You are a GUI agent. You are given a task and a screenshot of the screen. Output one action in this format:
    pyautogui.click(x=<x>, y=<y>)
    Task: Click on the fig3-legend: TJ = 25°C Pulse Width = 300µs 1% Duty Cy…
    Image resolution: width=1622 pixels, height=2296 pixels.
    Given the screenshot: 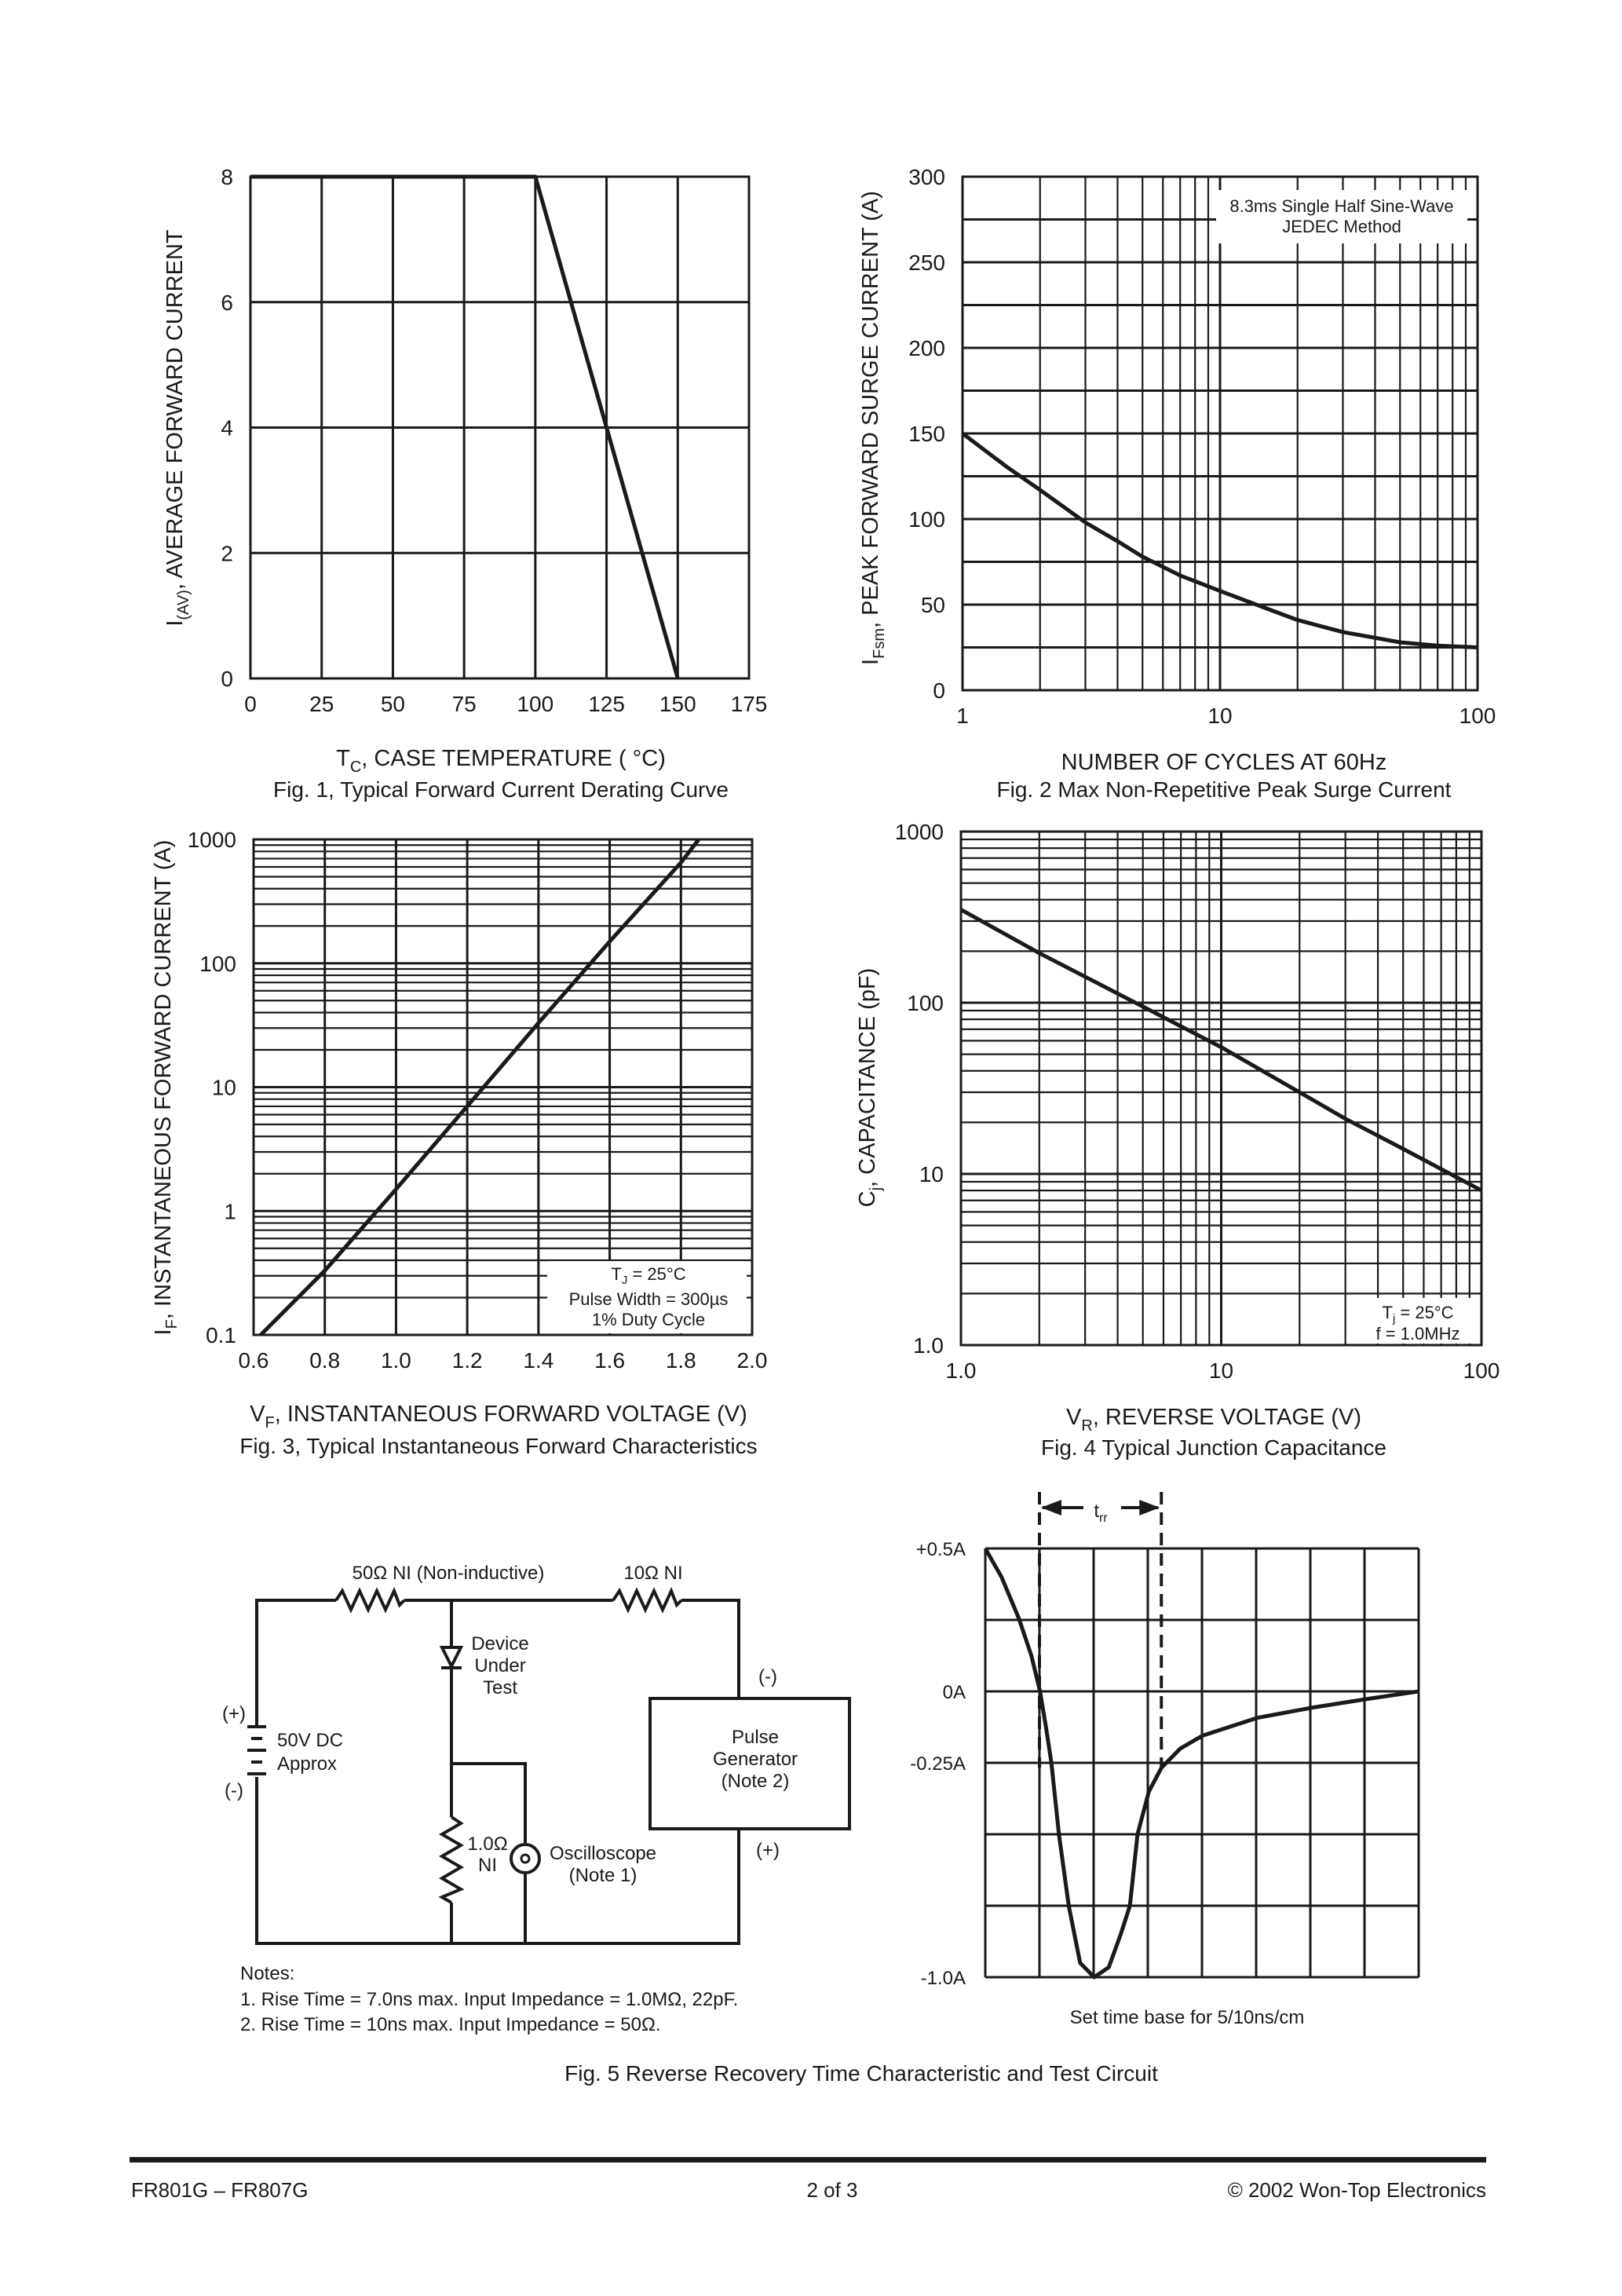 What is the action you would take?
    pyautogui.click(x=647, y=1297)
    